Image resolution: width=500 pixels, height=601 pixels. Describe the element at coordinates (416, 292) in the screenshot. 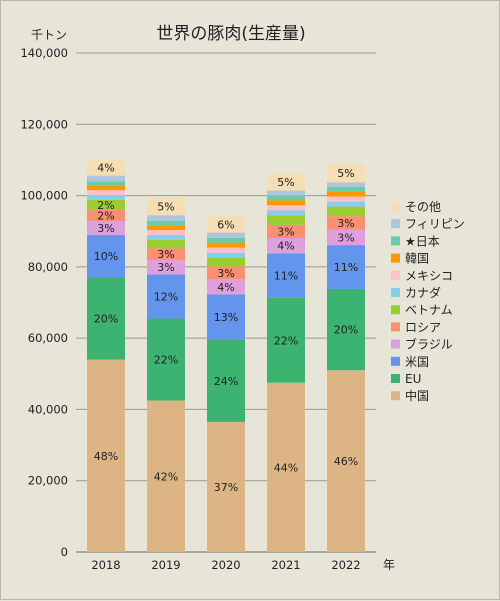

I see `legend-item: カナダ` at that location.